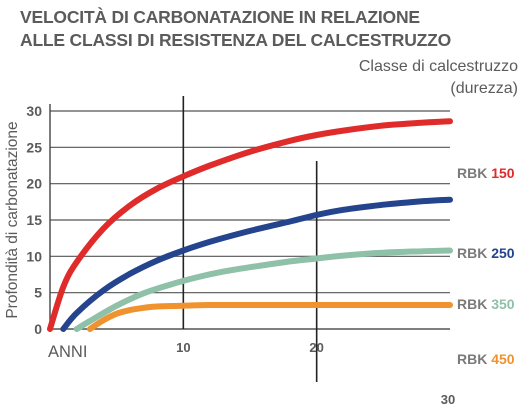 Image resolution: width=527 pixels, height=411 pixels. Describe the element at coordinates (484, 88) in the screenshot. I see `legend-title-line-2: (durezza)` at that location.